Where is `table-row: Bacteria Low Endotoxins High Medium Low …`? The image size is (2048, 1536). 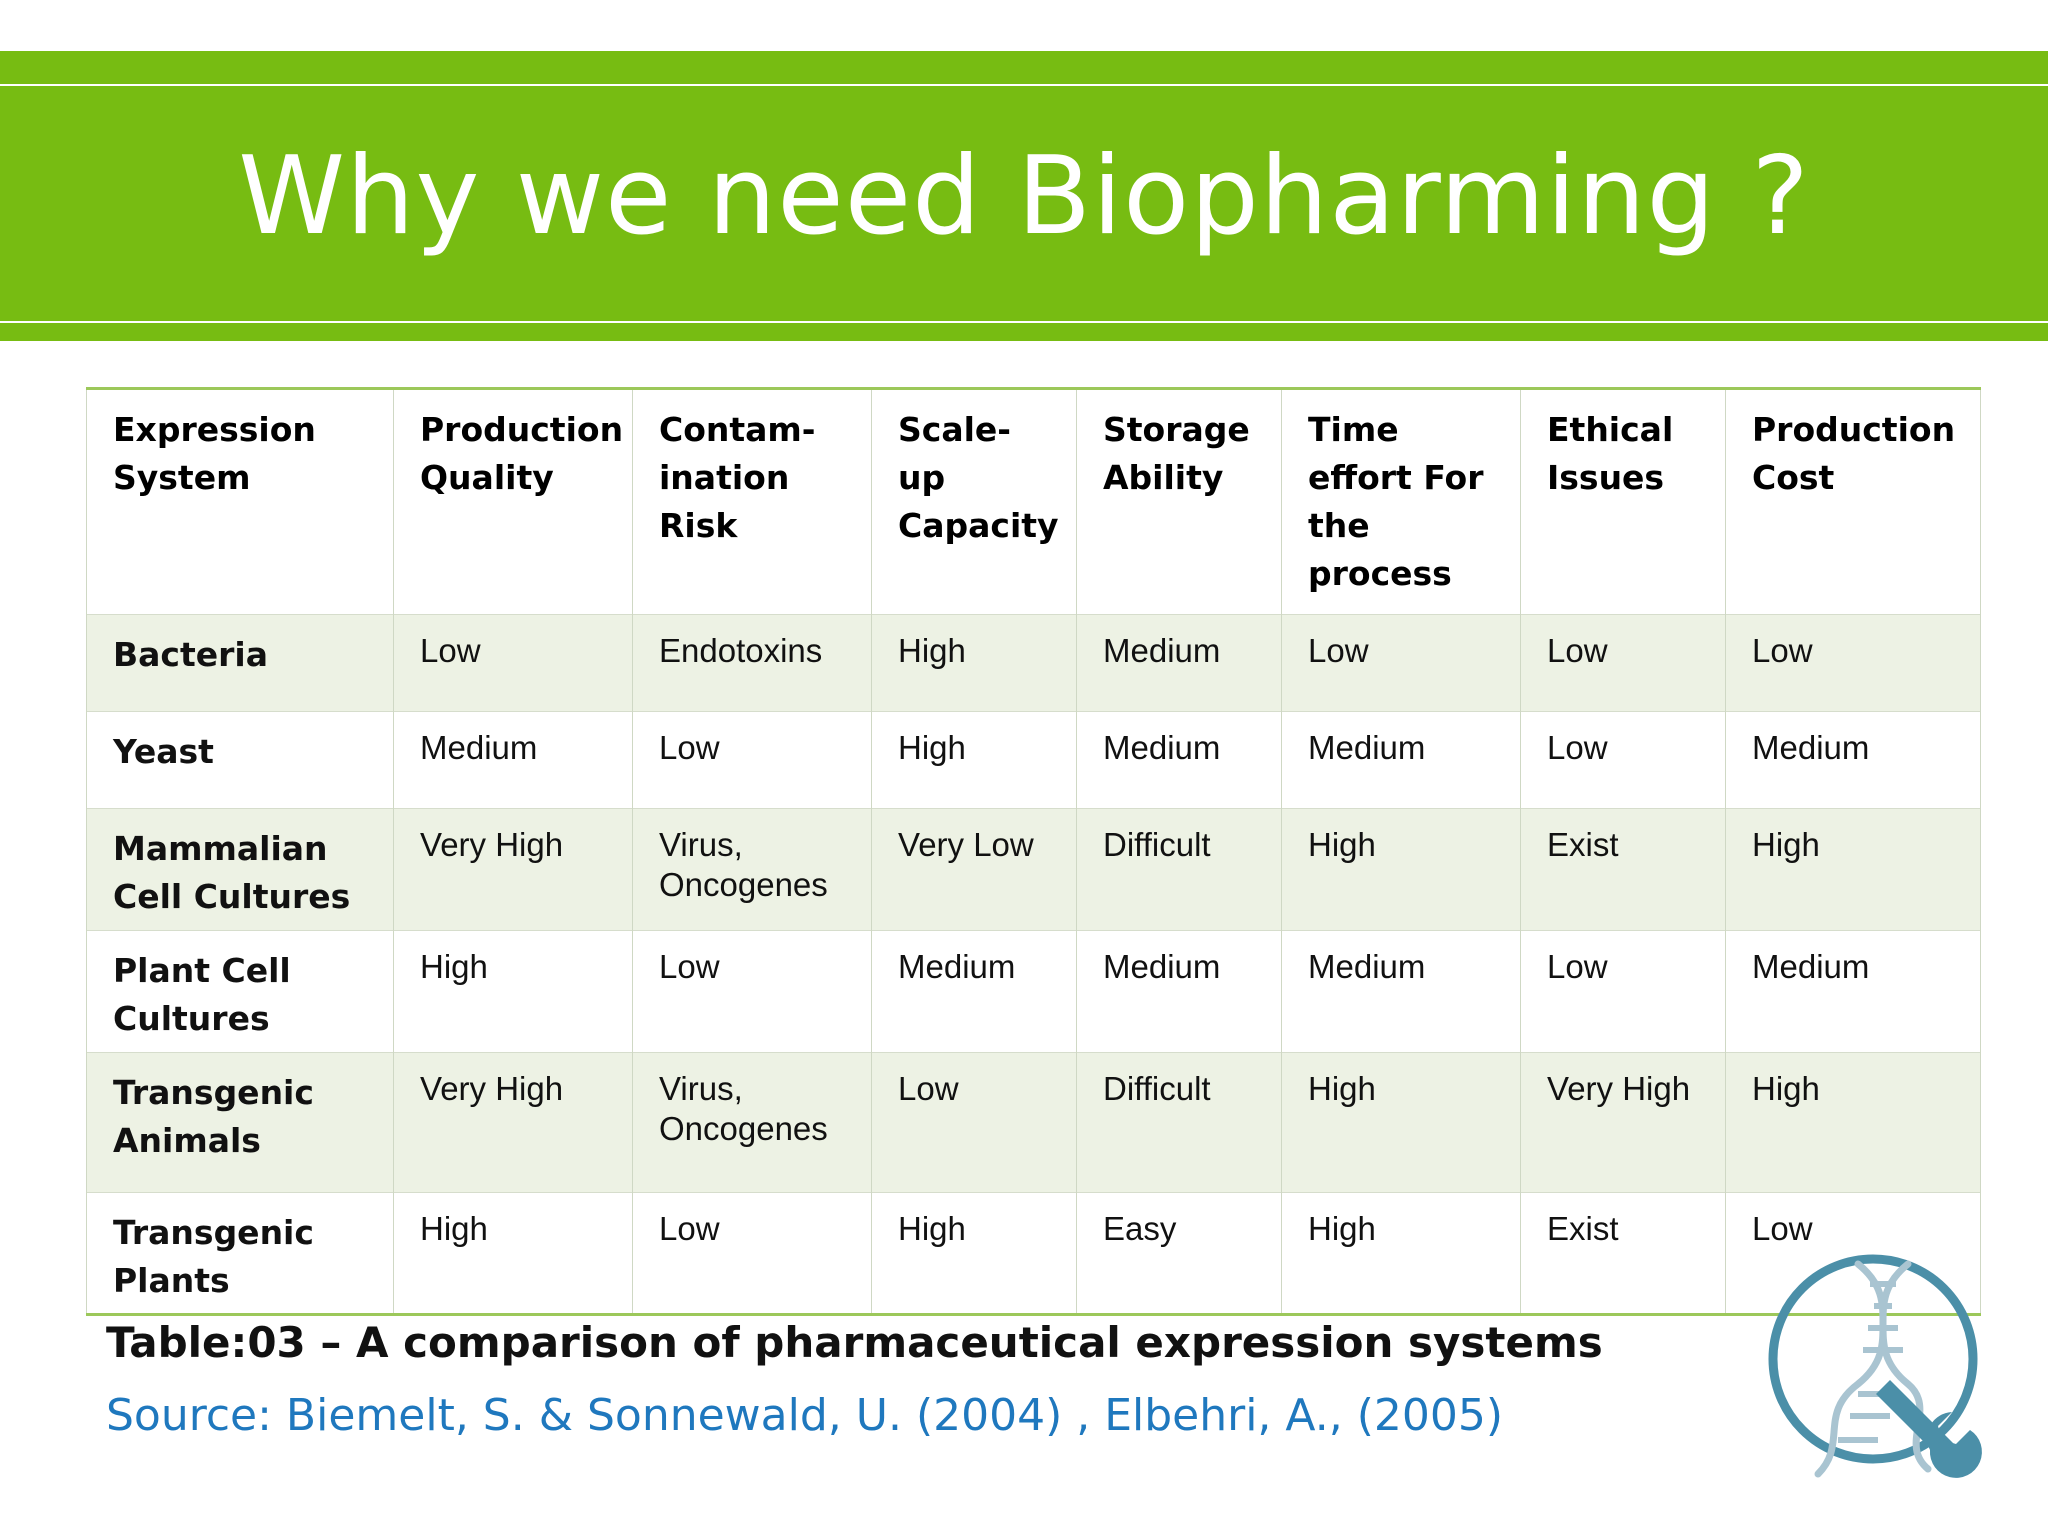 table-row: Bacteria Low Endotoxins High Medium Low … is located at coordinates (1033, 663).